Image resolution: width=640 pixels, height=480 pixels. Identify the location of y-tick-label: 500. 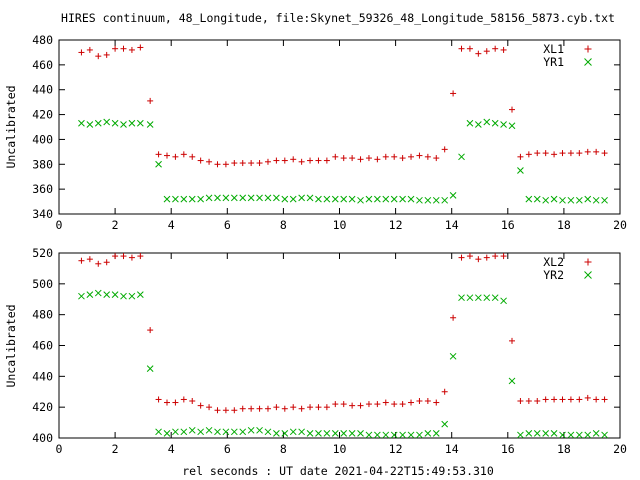
(42, 284).